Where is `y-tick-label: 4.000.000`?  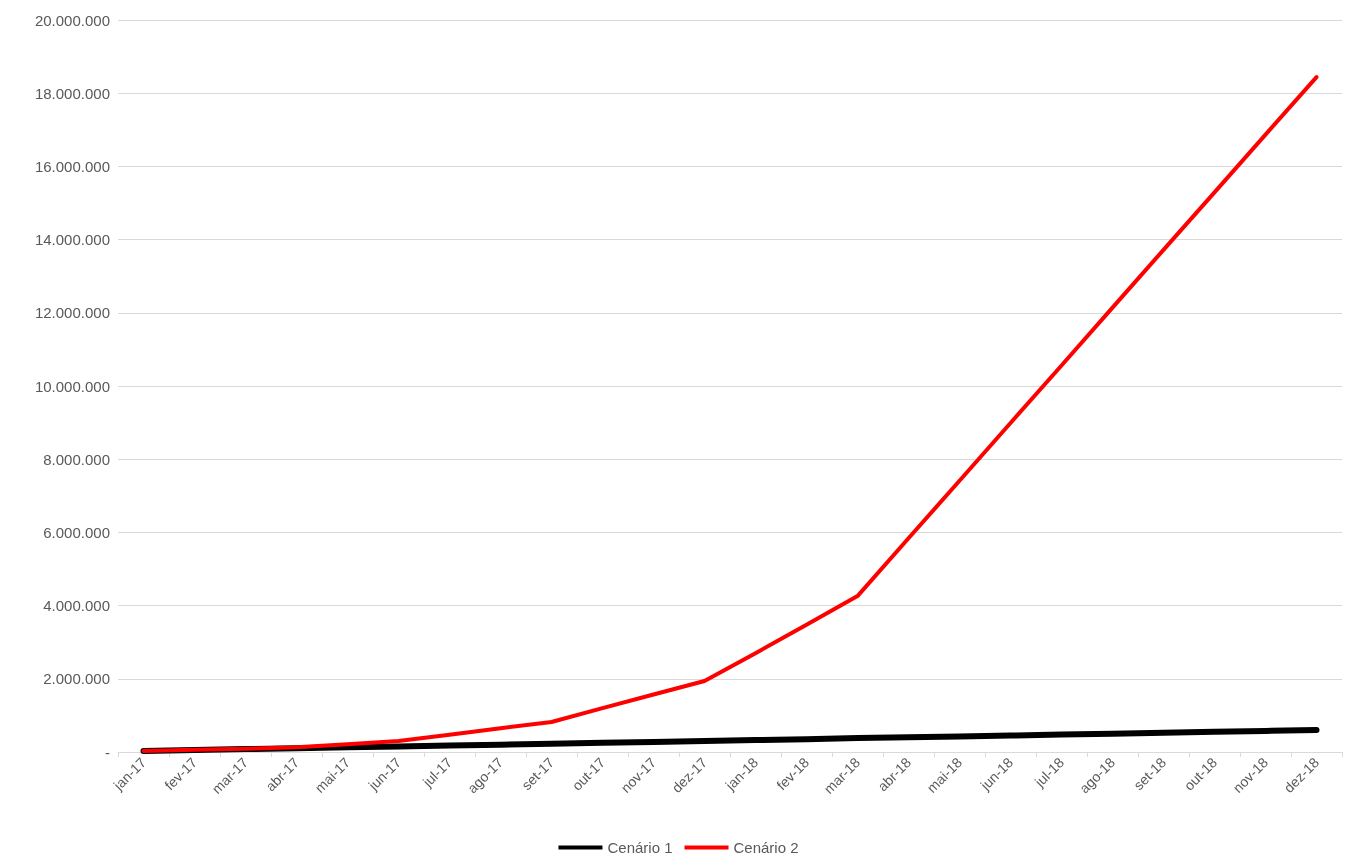
y-tick-label: 4.000.000 is located at coordinates (76, 606).